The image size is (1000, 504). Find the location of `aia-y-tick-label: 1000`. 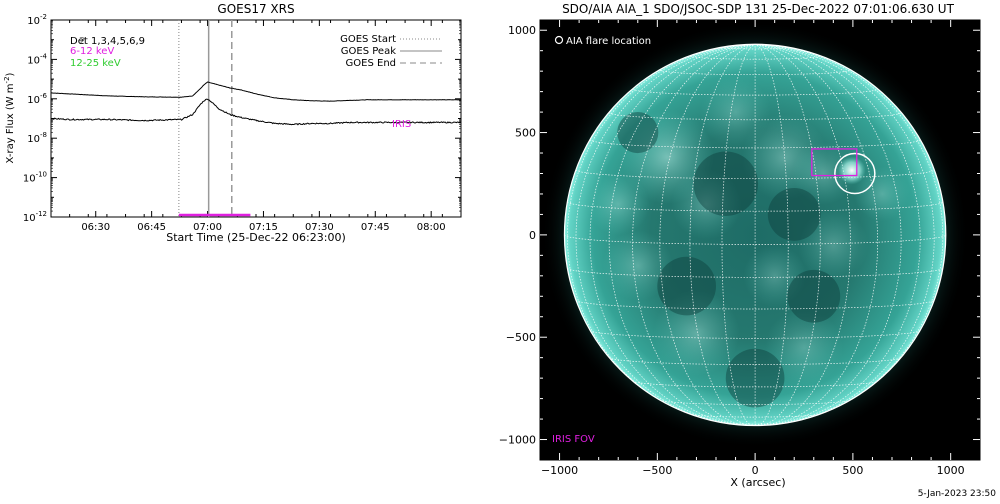

aia-y-tick-label: 1000 is located at coordinates (522, 30).